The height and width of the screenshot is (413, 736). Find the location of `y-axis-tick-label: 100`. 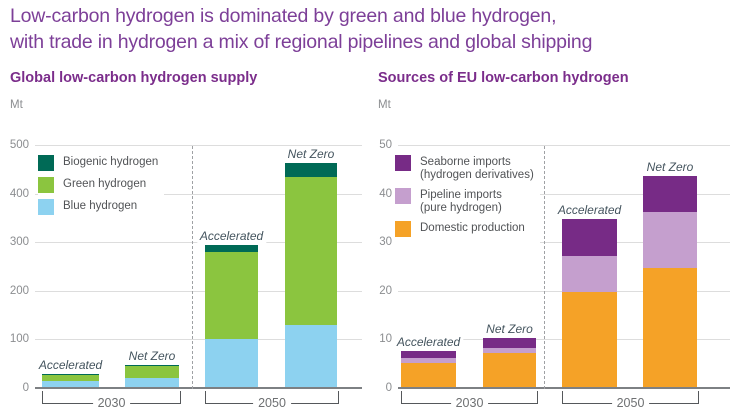

y-axis-tick-label: 100 is located at coordinates (19, 339).